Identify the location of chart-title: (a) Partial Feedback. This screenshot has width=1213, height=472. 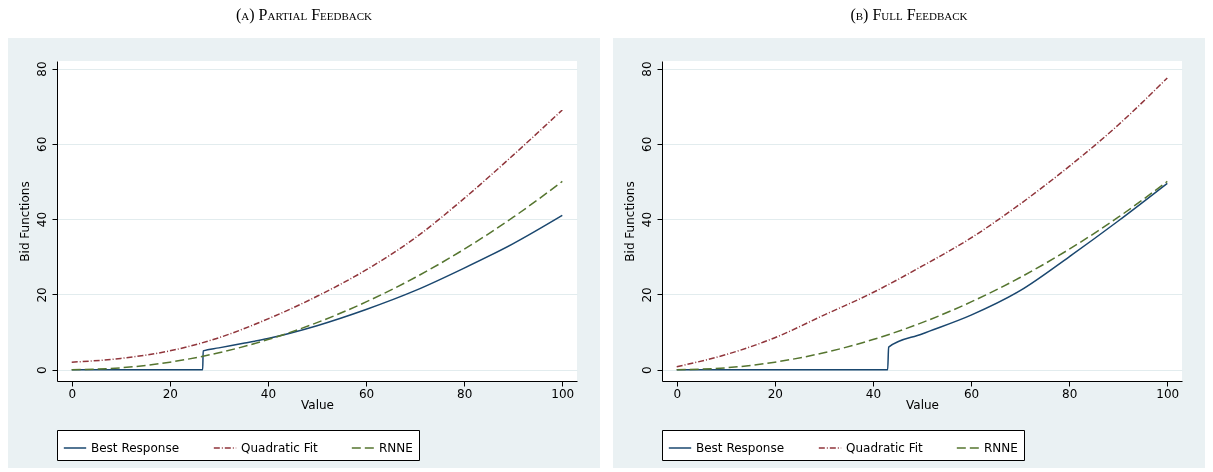
(304, 15).